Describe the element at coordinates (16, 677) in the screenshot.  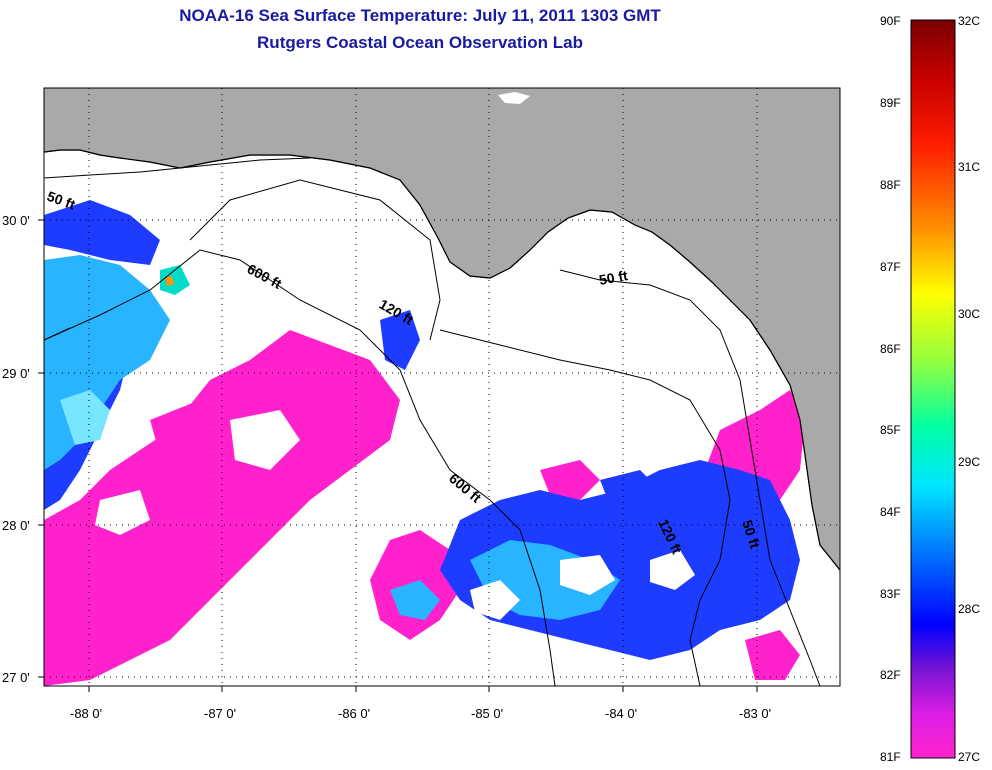
I see `y-tick-label: 27 0'` at that location.